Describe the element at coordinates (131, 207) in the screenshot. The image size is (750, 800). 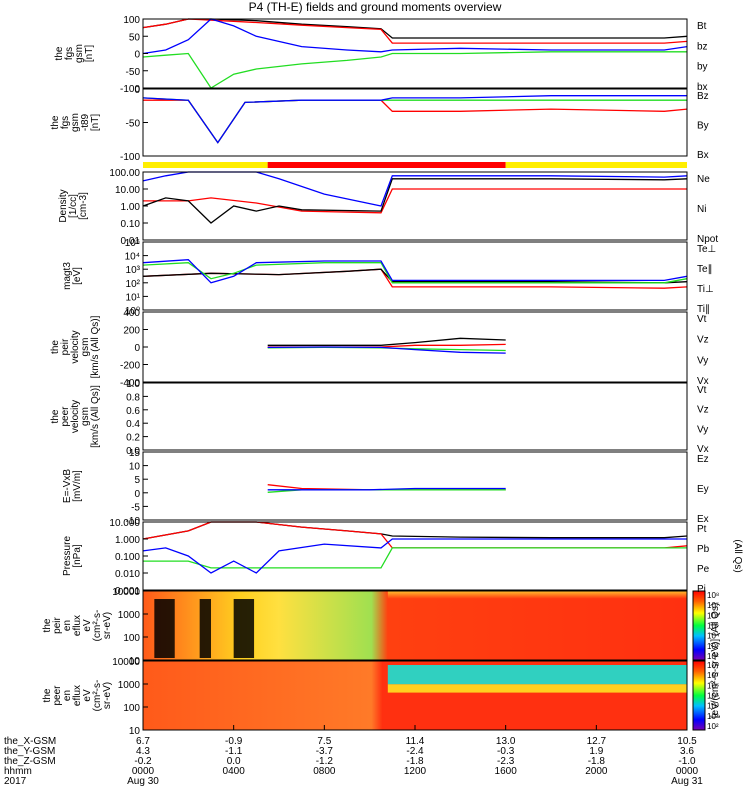
I see `ytick-label: 1.00` at that location.